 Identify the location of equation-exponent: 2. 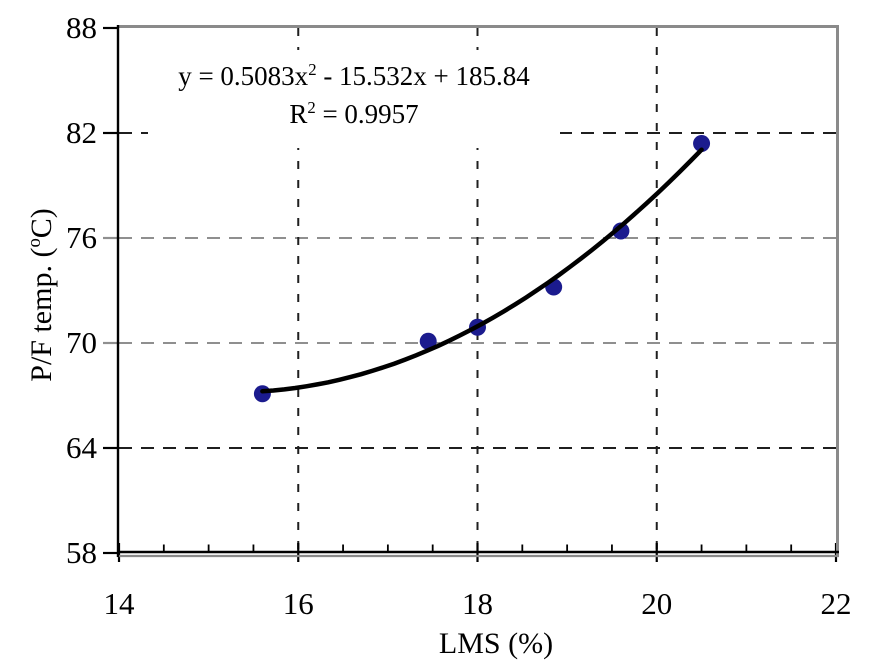
(312, 69).